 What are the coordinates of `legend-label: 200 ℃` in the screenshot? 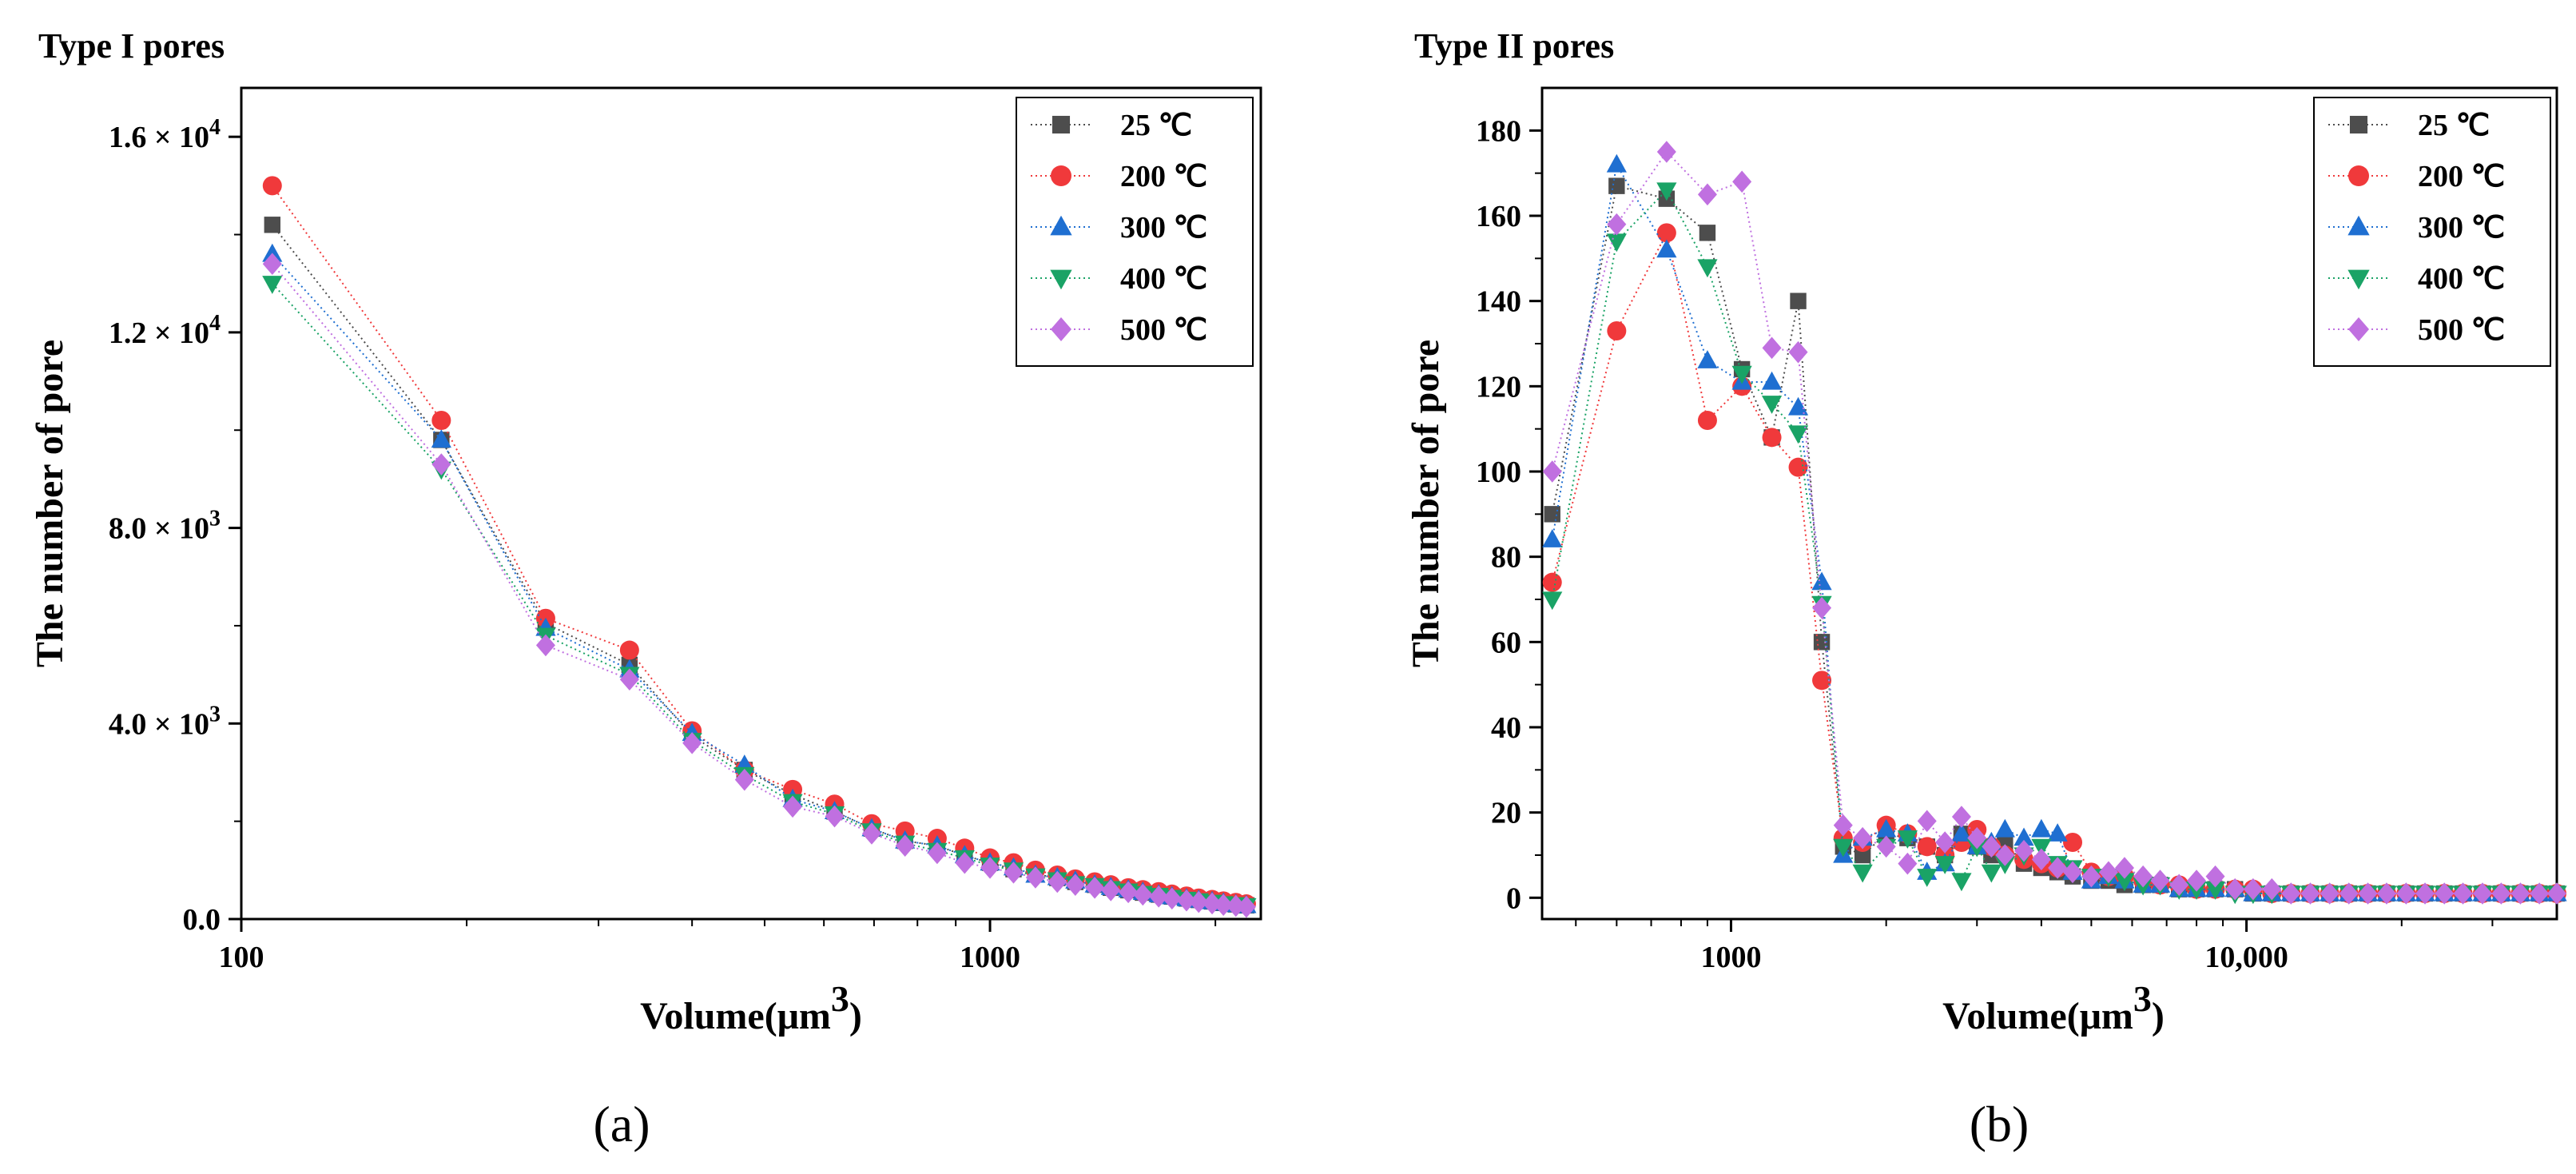 It's located at (1163, 176).